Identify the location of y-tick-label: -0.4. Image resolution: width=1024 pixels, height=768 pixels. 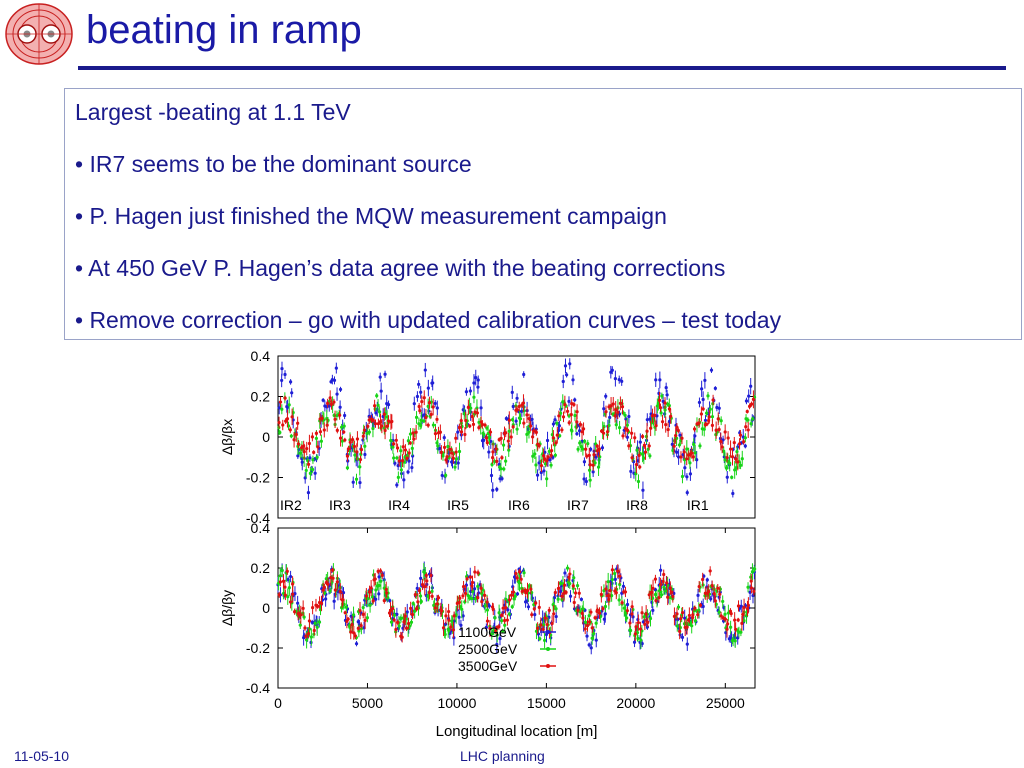
(258, 688).